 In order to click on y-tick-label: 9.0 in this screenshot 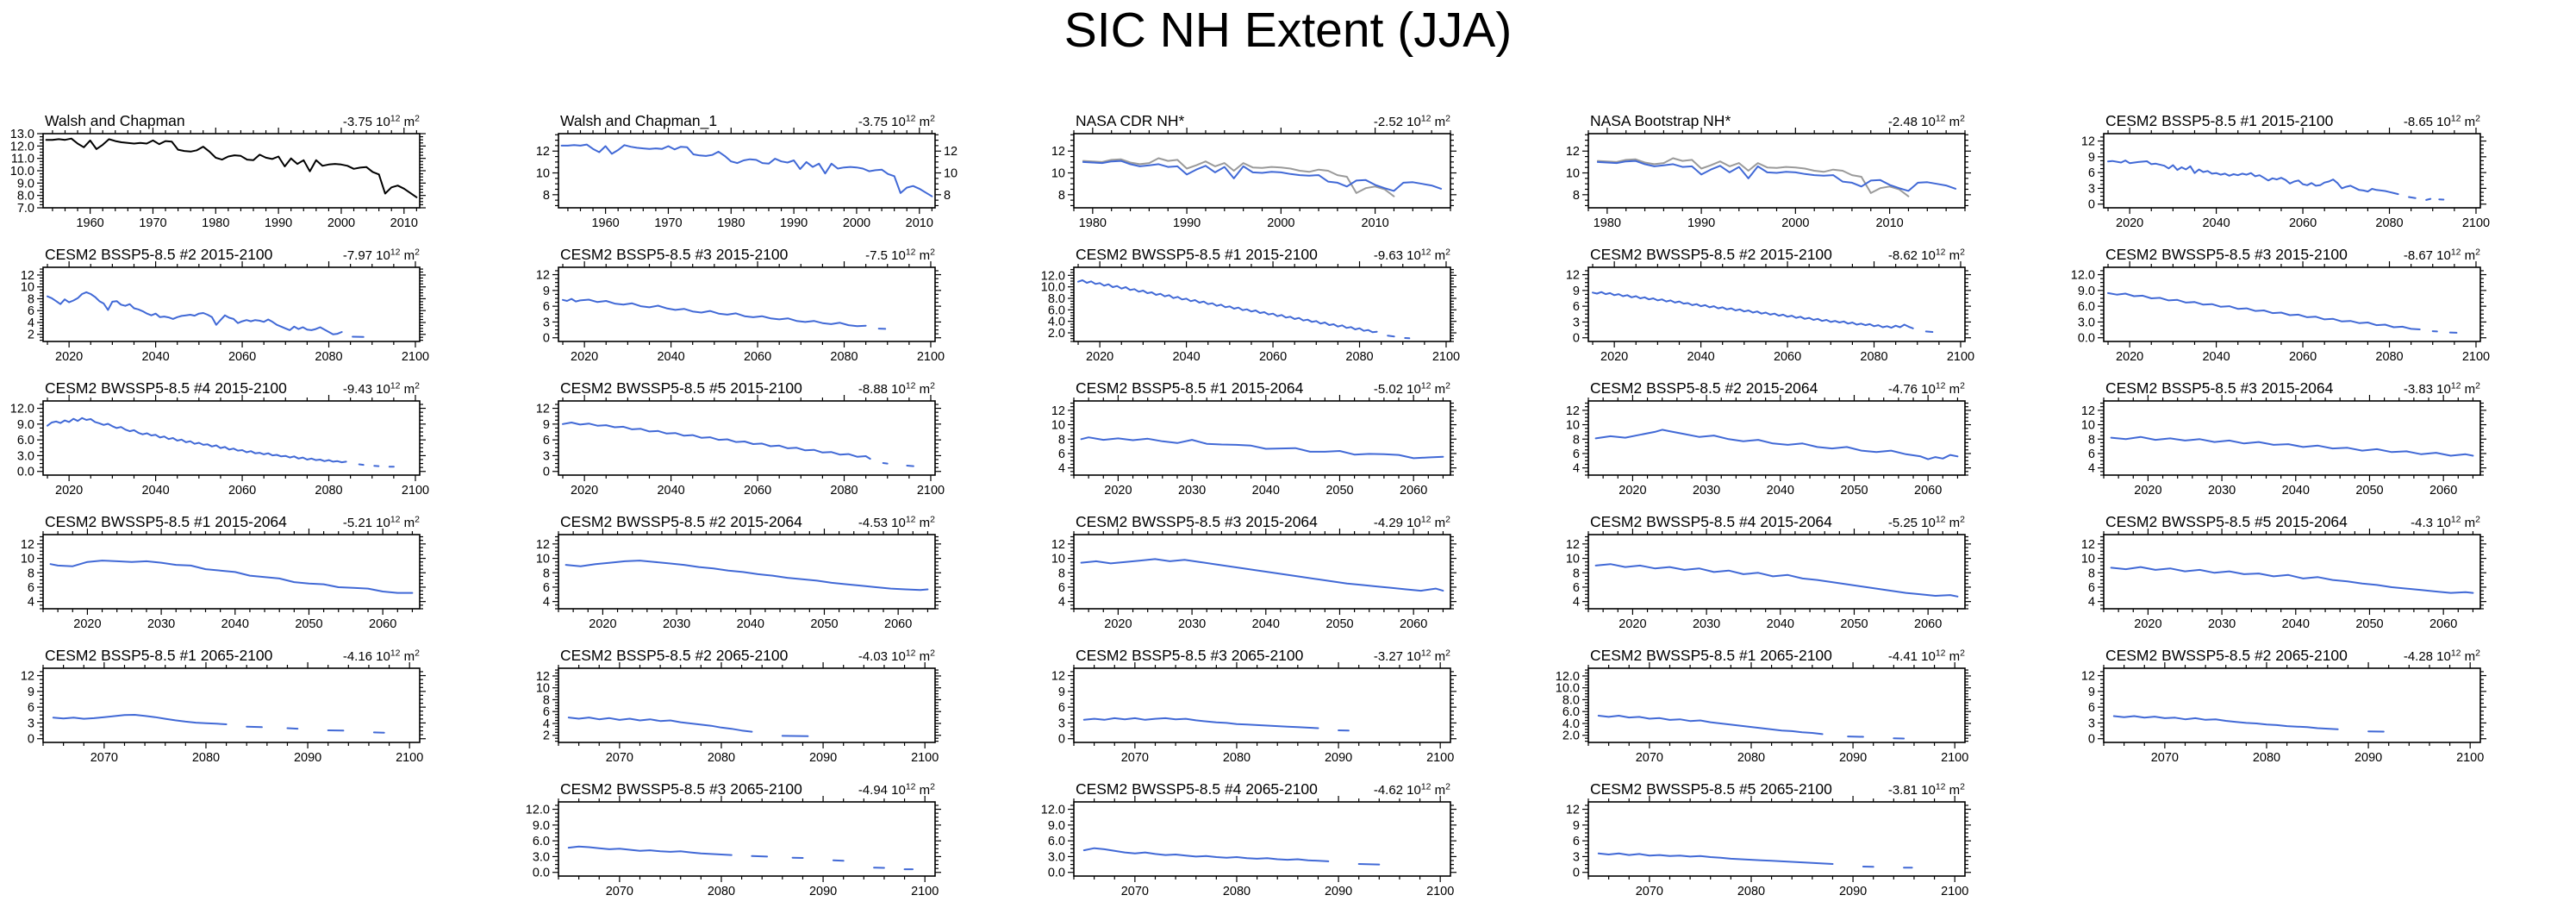, I will do `click(25, 184)`.